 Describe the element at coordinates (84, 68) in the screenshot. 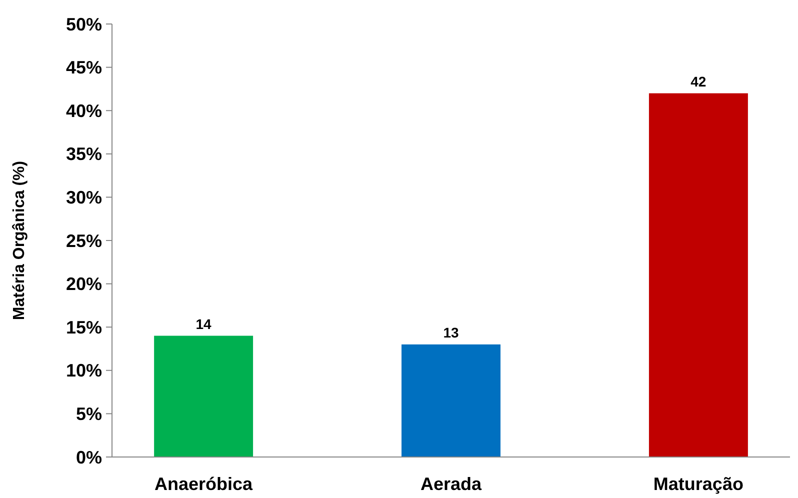

I see `y-tick-label: 45%` at that location.